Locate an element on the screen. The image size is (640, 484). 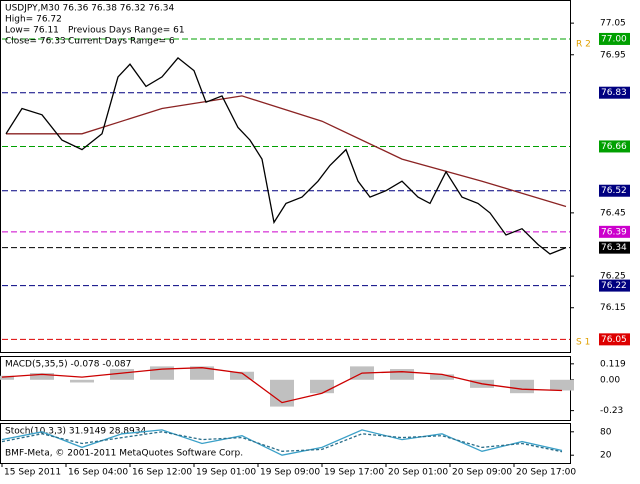
level-label: 76.52 is located at coordinates (614, 191).